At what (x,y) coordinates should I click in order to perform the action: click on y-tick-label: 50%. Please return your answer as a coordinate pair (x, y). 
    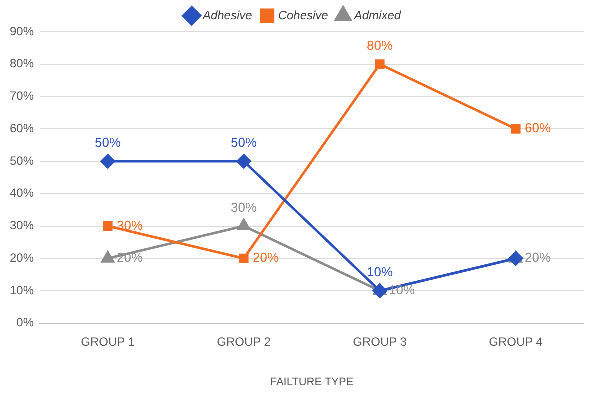
    Looking at the image, I should click on (22, 161).